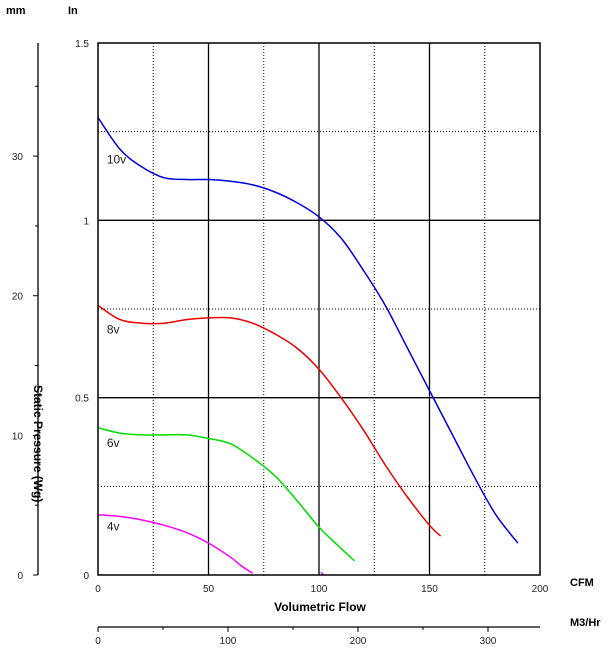 Image resolution: width=611 pixels, height=650 pixels. What do you see at coordinates (320, 607) in the screenshot?
I see `x-axis-title: Volumetric Flow` at bounding box center [320, 607].